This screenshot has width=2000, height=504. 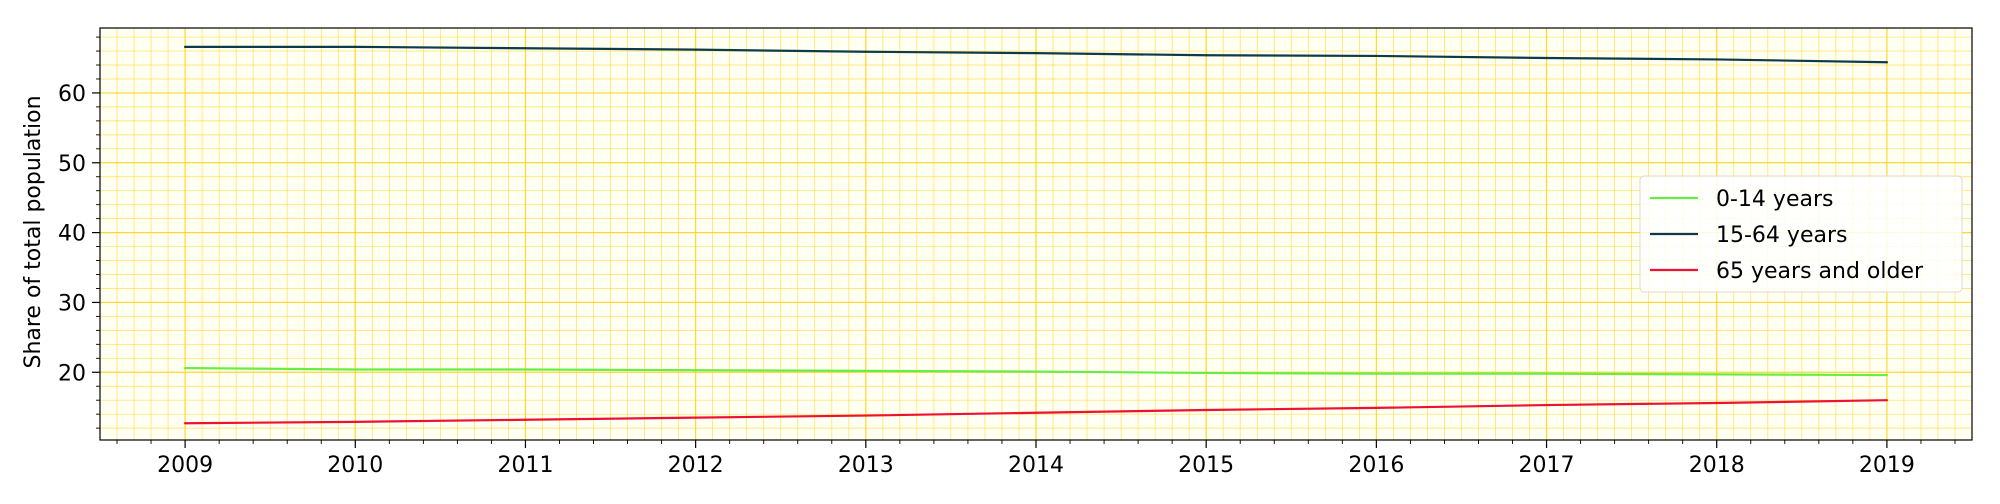 I want to click on y-tick-label: 40, so click(x=72, y=234).